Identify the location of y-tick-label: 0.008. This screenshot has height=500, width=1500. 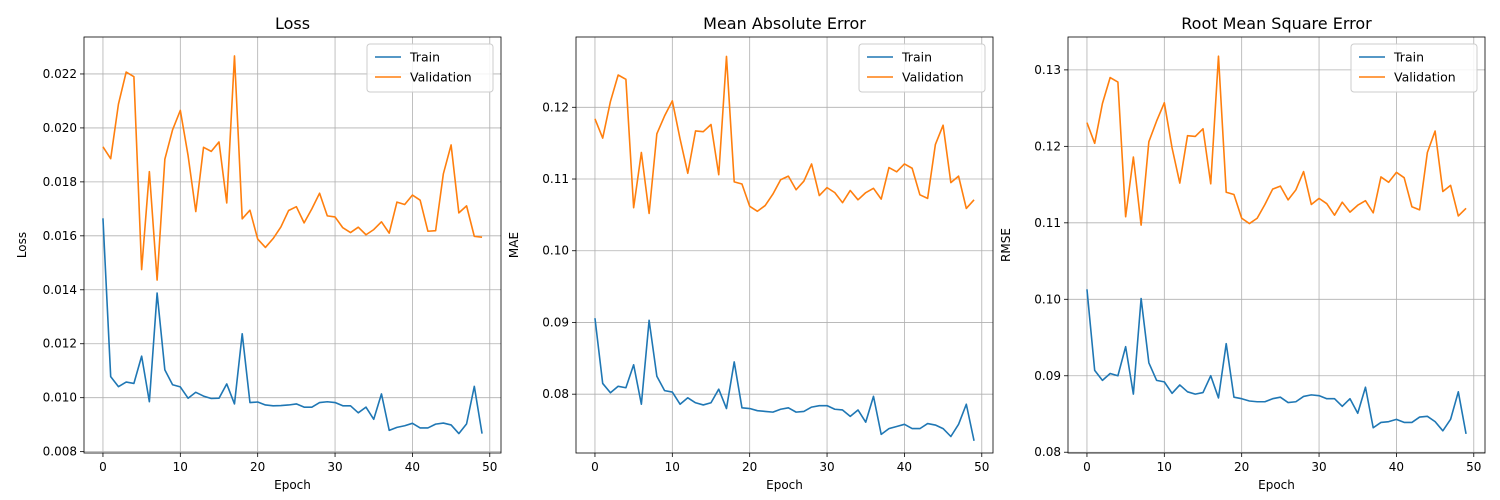
(60, 452).